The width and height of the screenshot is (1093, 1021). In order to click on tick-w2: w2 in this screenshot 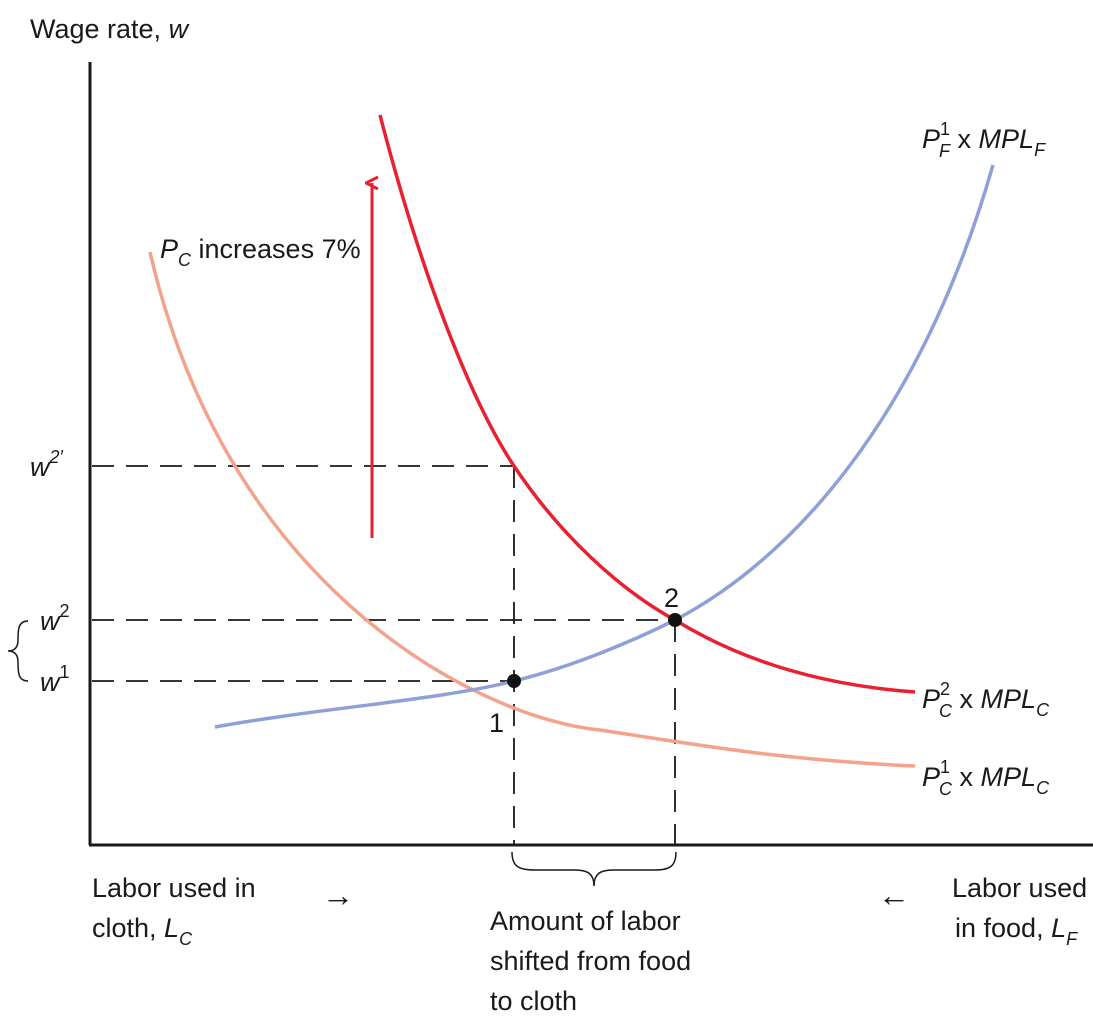, I will do `click(55, 618)`.